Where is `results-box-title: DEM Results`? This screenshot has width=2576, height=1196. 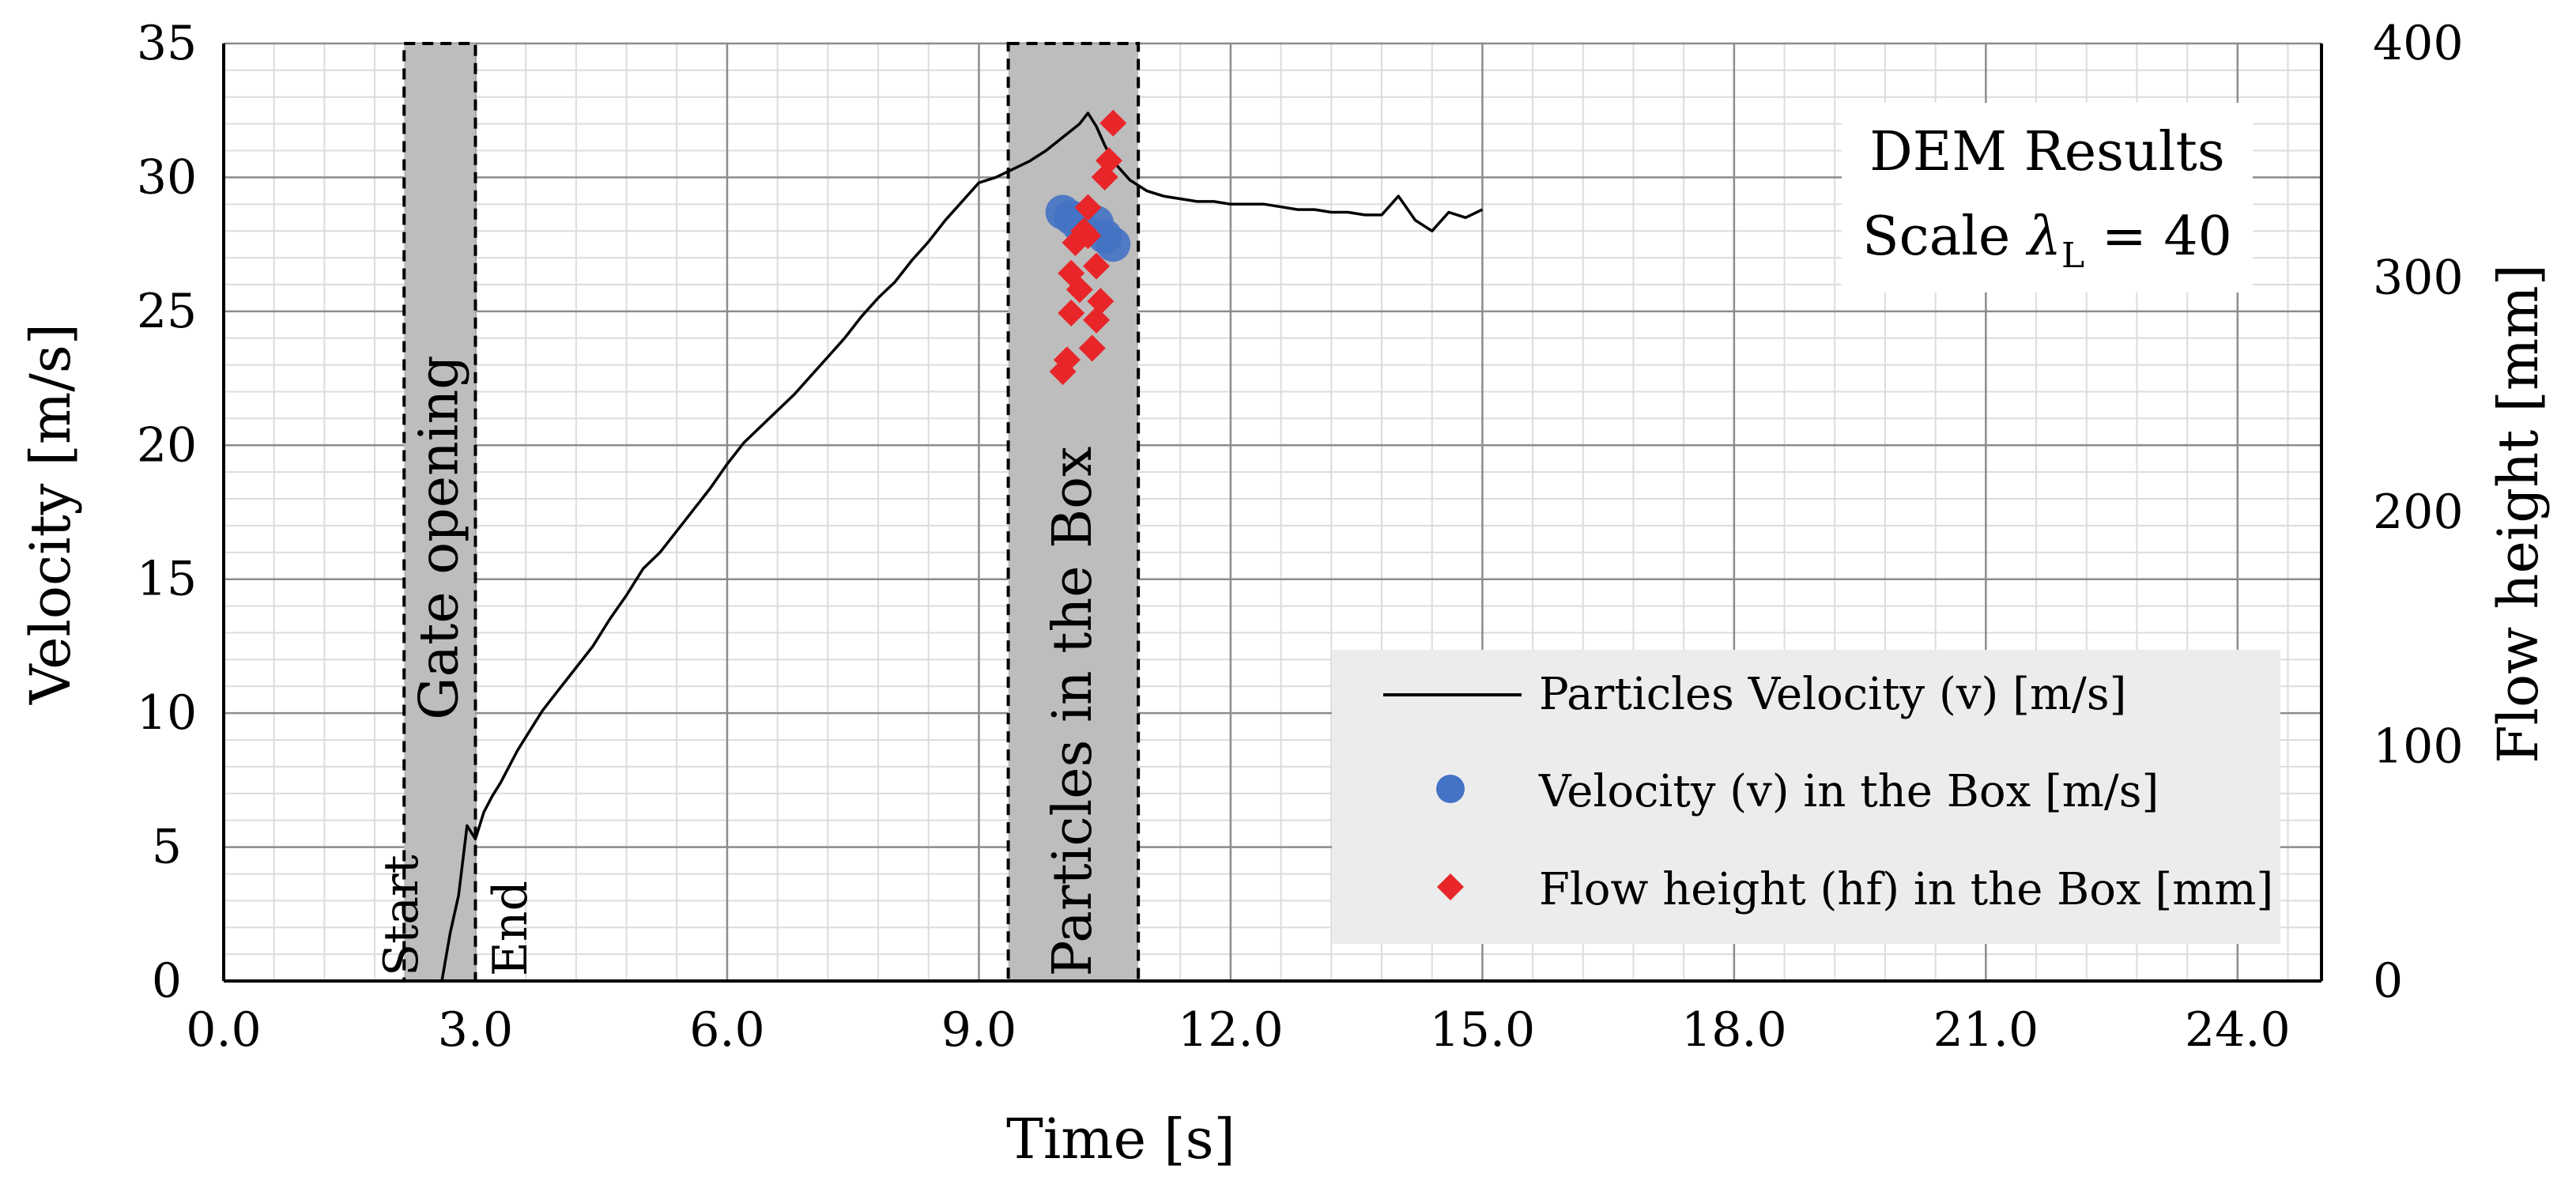 results-box-title: DEM Results is located at coordinates (2047, 152).